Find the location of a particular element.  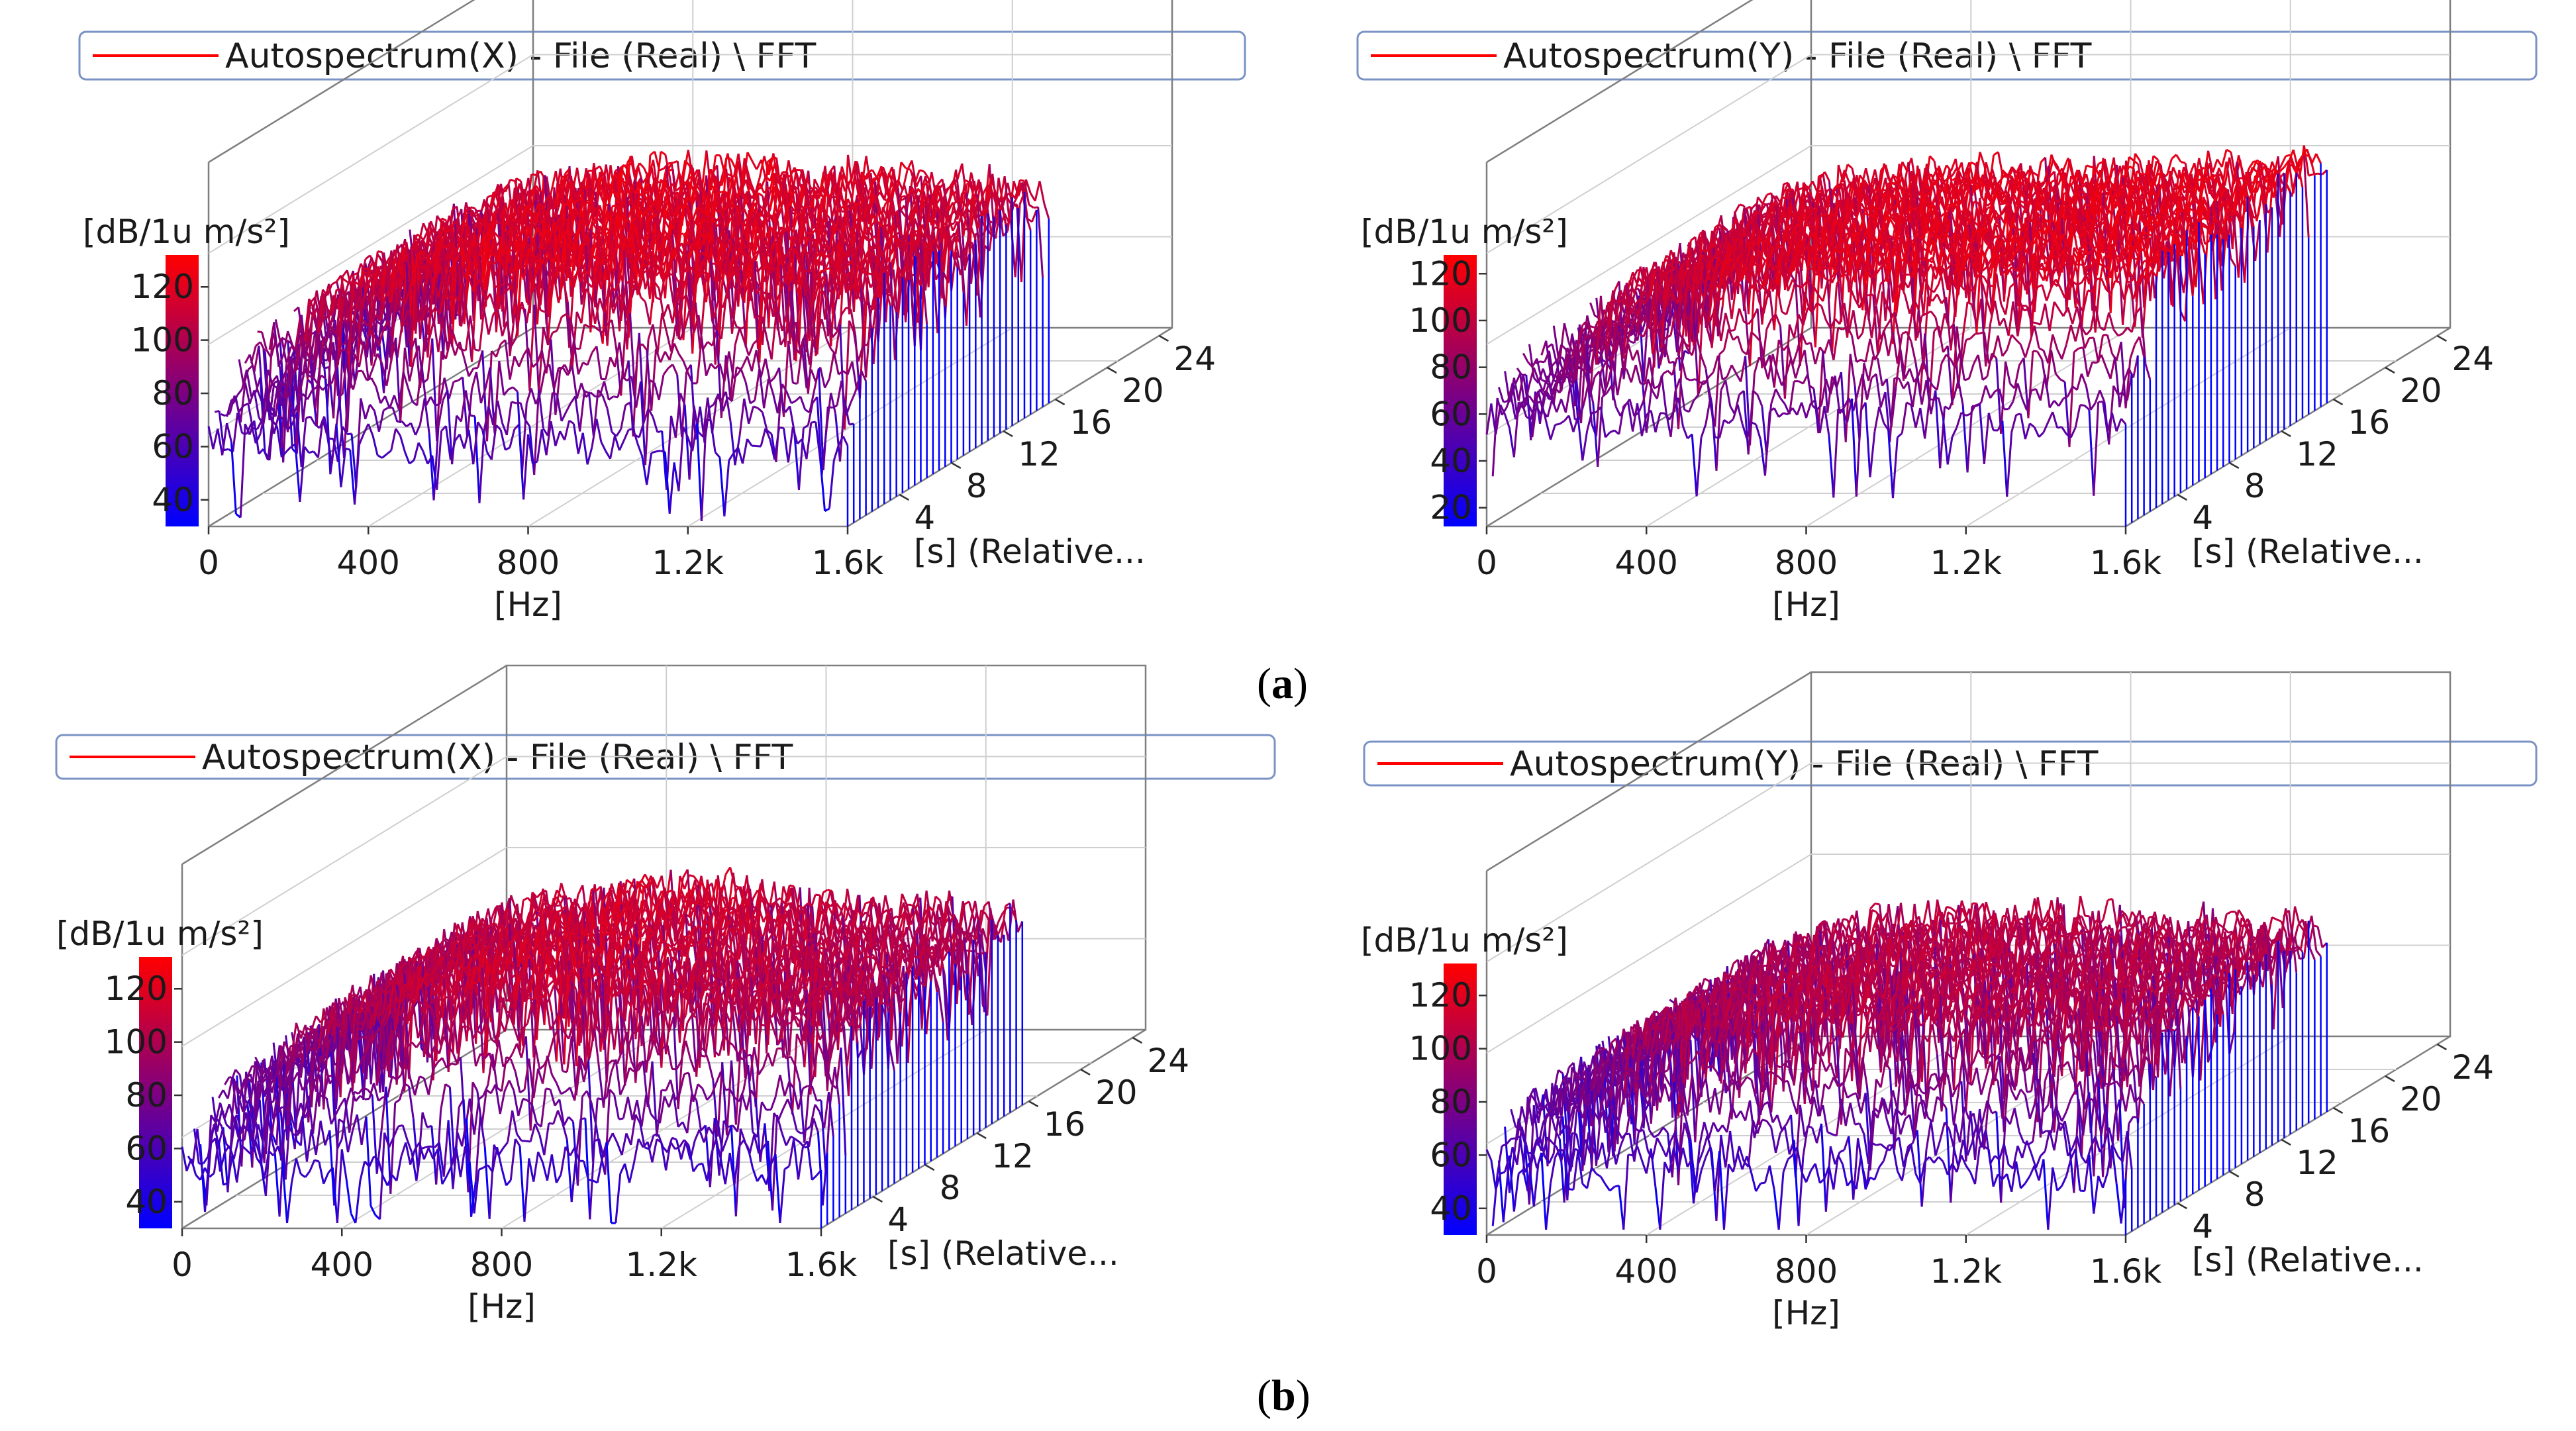

z-tick-label: 100 is located at coordinates (1440, 320).